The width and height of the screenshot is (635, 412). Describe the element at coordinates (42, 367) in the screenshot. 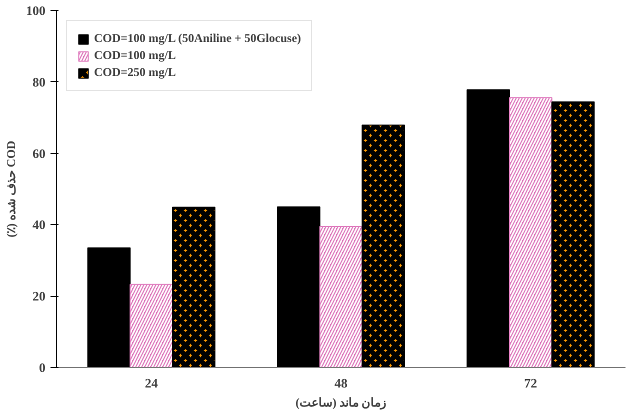

I see `y-tick-label: 0` at that location.